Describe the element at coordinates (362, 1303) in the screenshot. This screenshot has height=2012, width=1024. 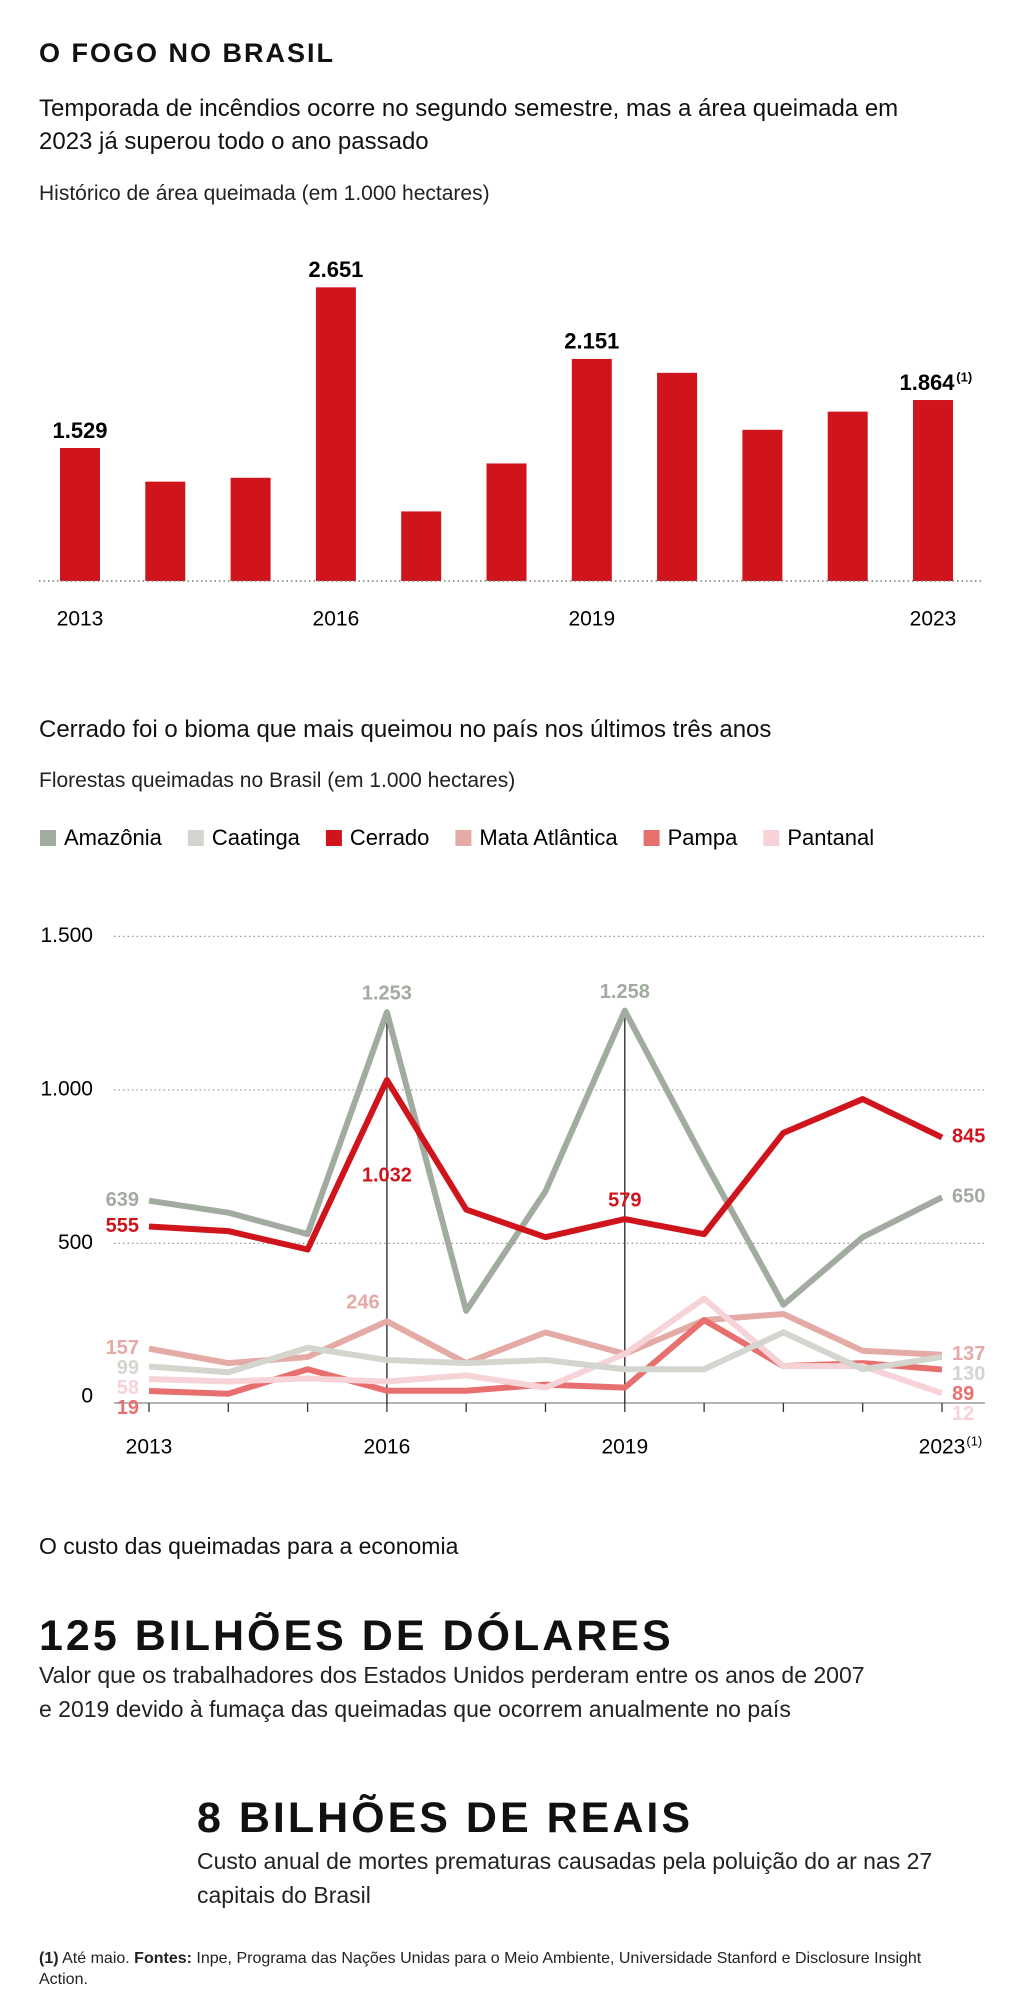
I see `value-label: 246` at that location.